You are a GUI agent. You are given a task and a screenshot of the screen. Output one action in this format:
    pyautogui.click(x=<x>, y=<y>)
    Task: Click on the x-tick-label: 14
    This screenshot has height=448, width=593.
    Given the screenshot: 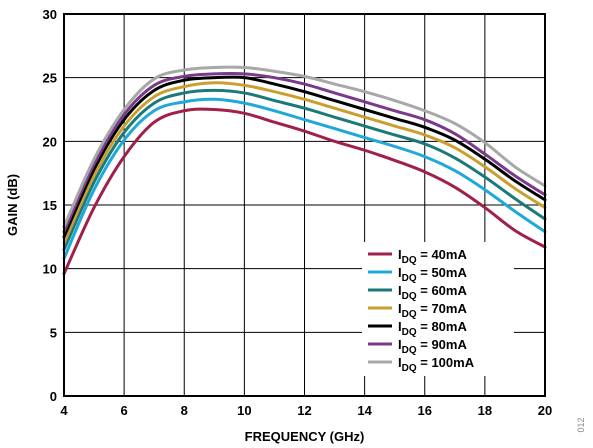 What is the action you would take?
    pyautogui.click(x=364, y=410)
    